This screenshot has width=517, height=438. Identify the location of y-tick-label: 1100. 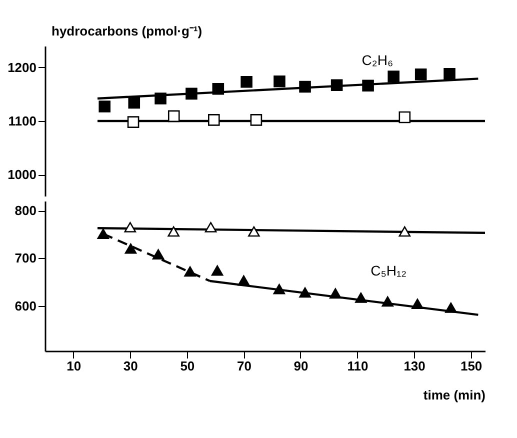
(22, 121).